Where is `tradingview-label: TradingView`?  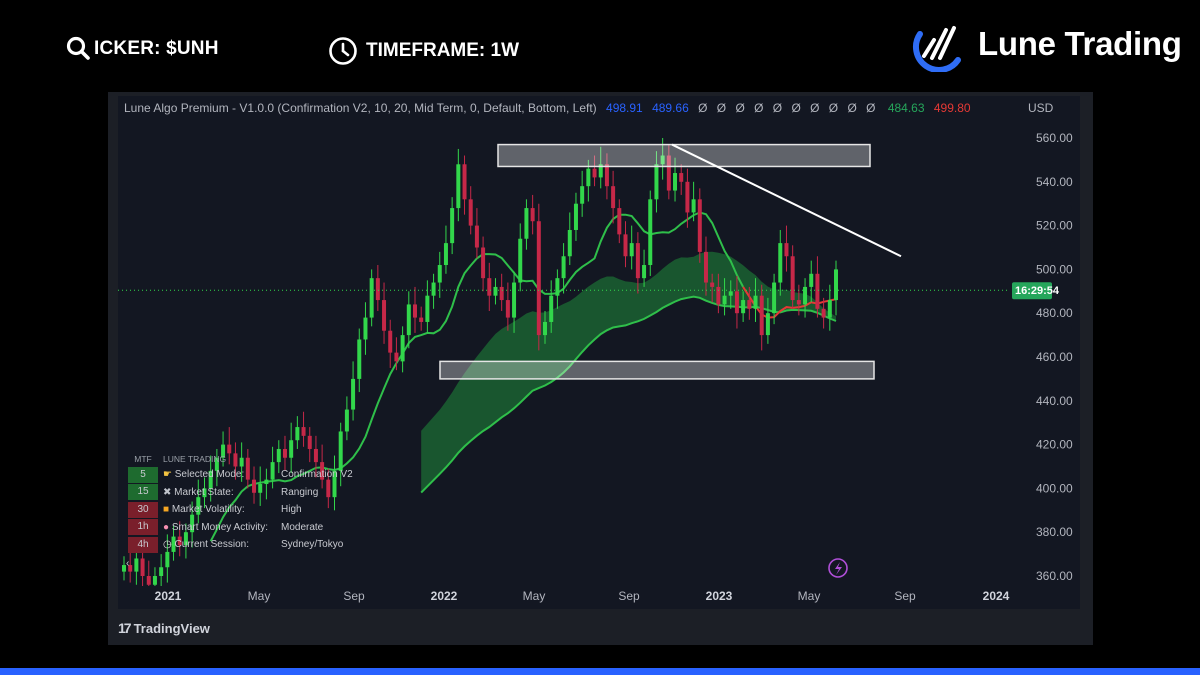
tradingview-label: TradingView is located at coordinates (171, 628).